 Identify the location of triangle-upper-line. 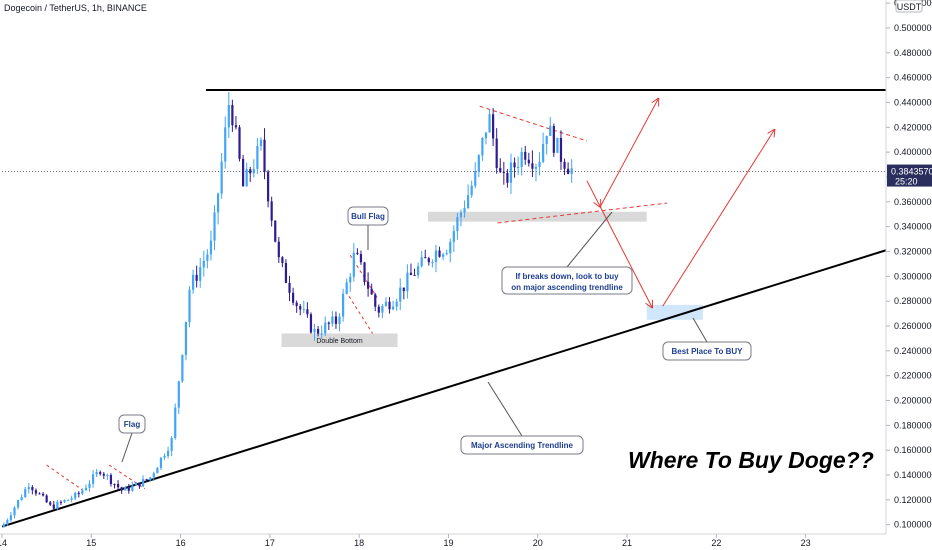
(533, 123).